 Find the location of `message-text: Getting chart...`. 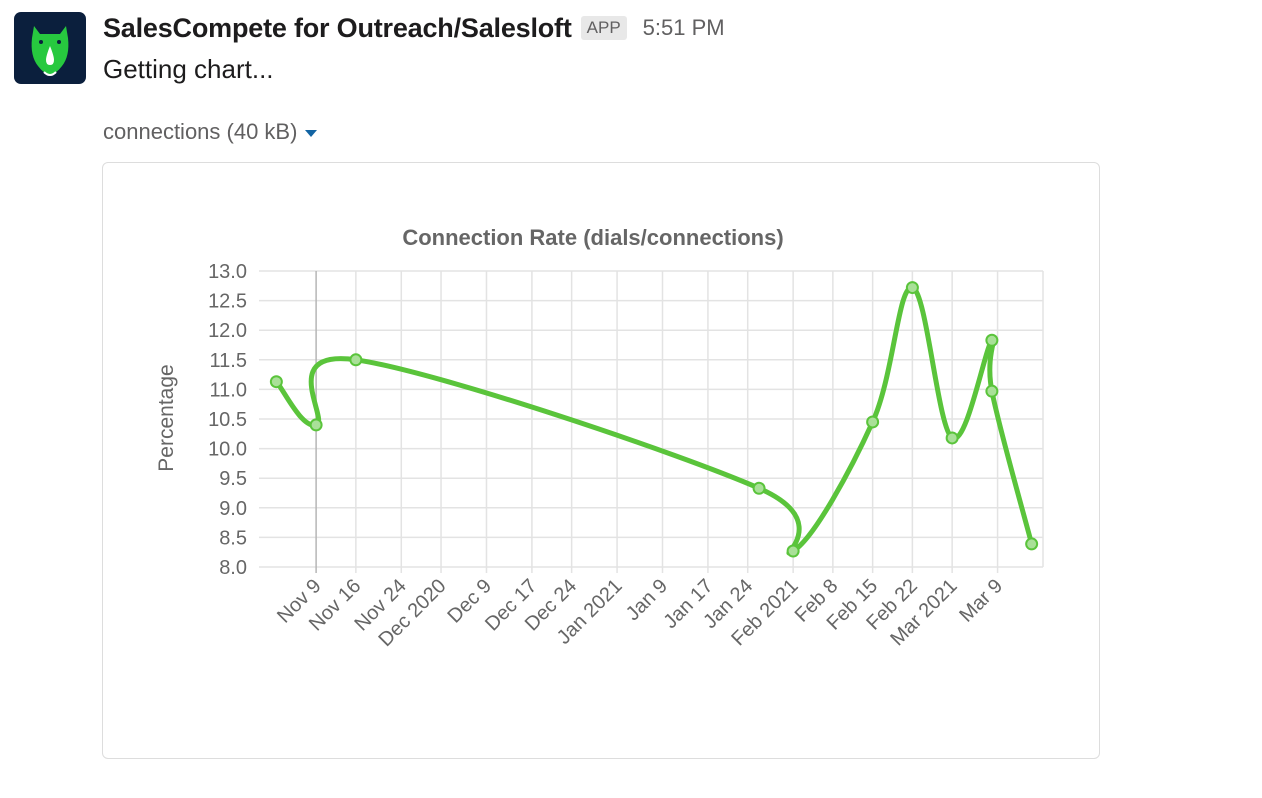

message-text: Getting chart... is located at coordinates (188, 69).